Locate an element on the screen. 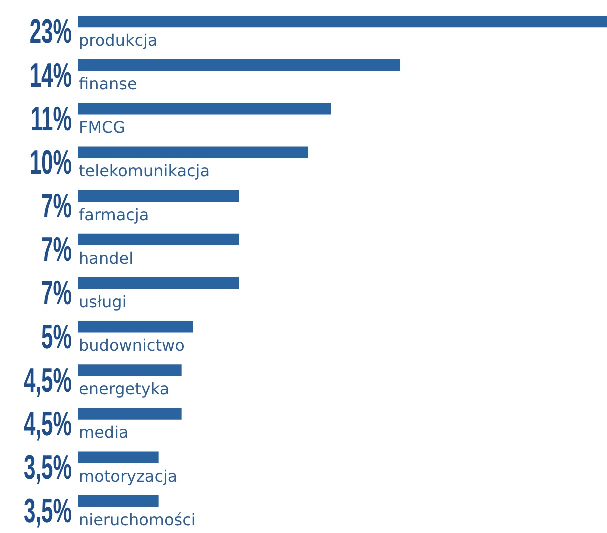  y-tick-label: produkcja is located at coordinates (118, 40).